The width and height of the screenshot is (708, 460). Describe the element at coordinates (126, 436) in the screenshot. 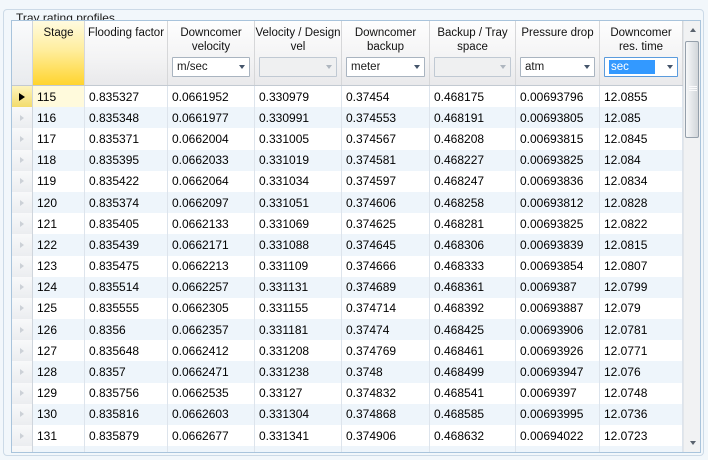

I see `cell-flooding: 0.835879` at that location.